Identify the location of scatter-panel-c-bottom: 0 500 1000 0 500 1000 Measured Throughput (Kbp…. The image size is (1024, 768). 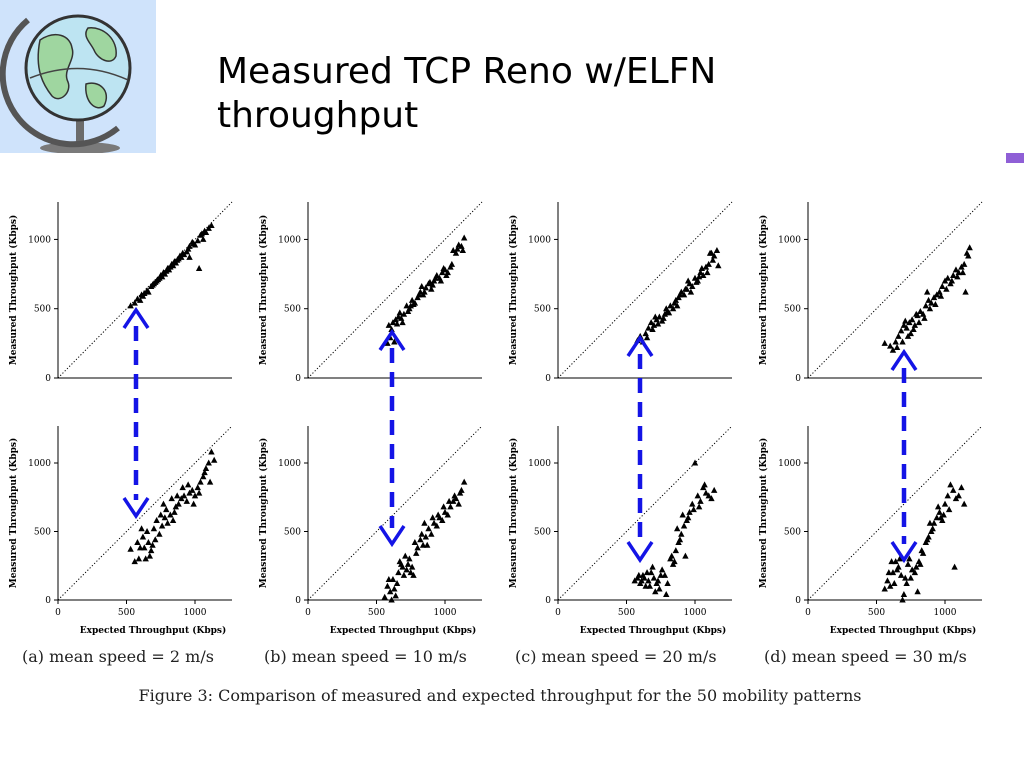
(620, 530).